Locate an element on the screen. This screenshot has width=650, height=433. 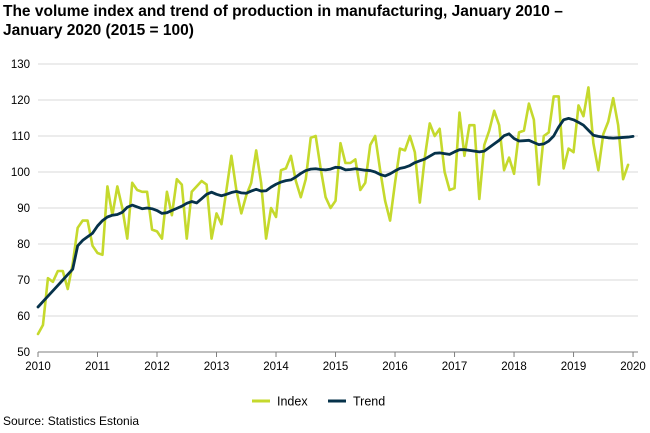
y-axis-ticks: 50 60 70 80 90 100 110 120 130 is located at coordinates (20, 209).